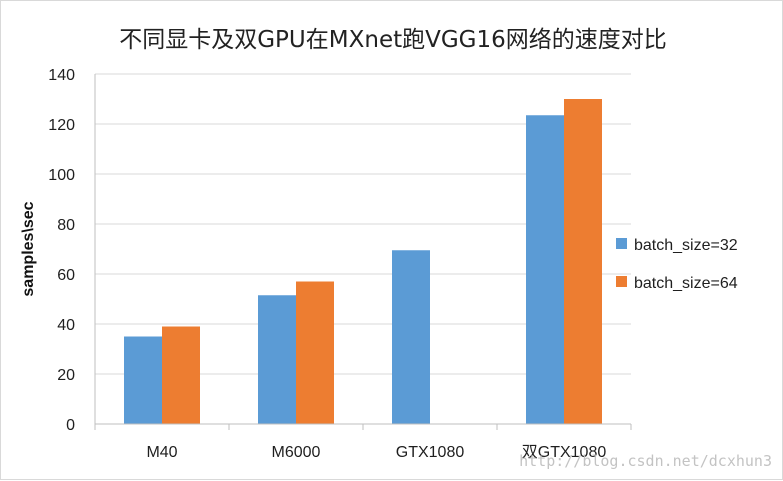 Image resolution: width=783 pixels, height=481 pixels. I want to click on y-tick-label: 20, so click(66, 375).